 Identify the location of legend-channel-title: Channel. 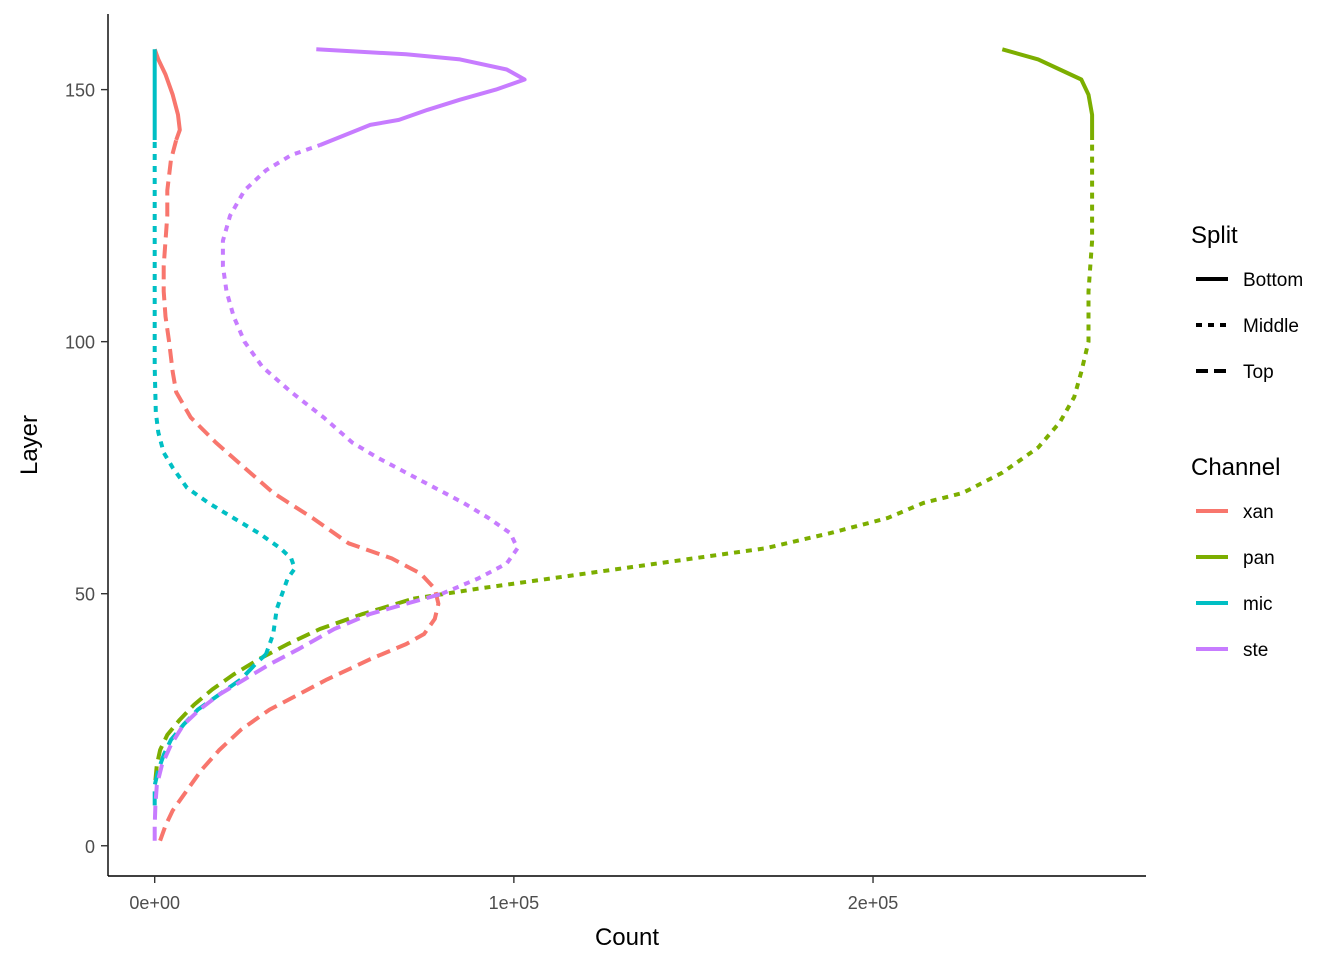
(1235, 467).